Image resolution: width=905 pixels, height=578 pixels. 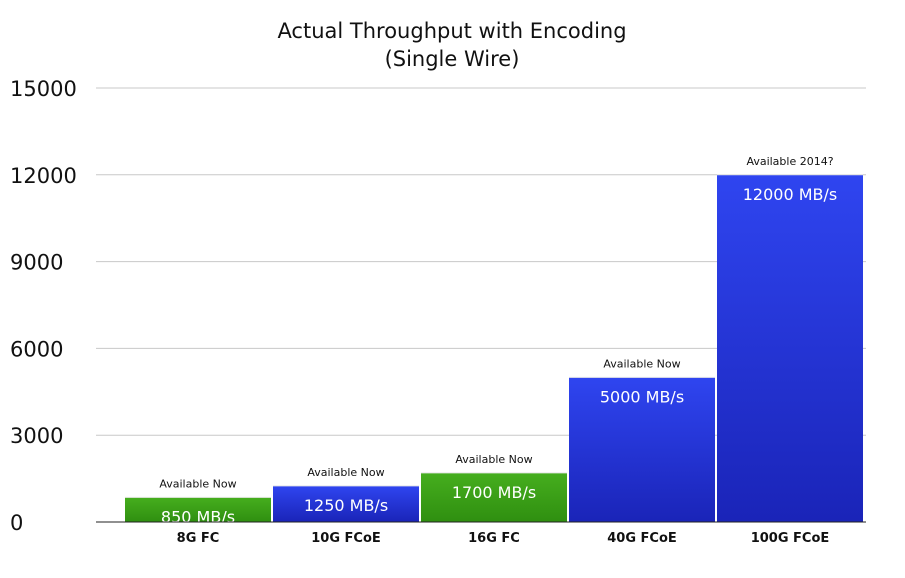 I want to click on bar-100g-fcoe, so click(x=790, y=348).